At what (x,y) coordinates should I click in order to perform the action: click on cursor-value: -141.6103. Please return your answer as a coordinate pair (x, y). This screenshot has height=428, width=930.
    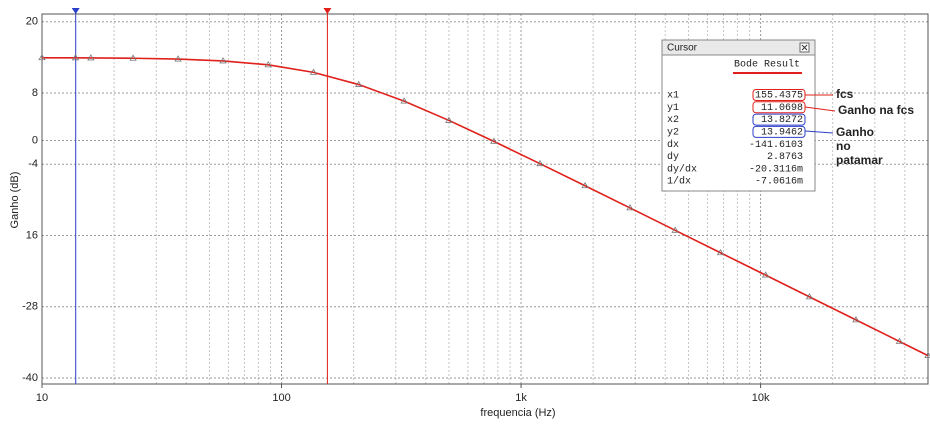
    Looking at the image, I should click on (776, 145).